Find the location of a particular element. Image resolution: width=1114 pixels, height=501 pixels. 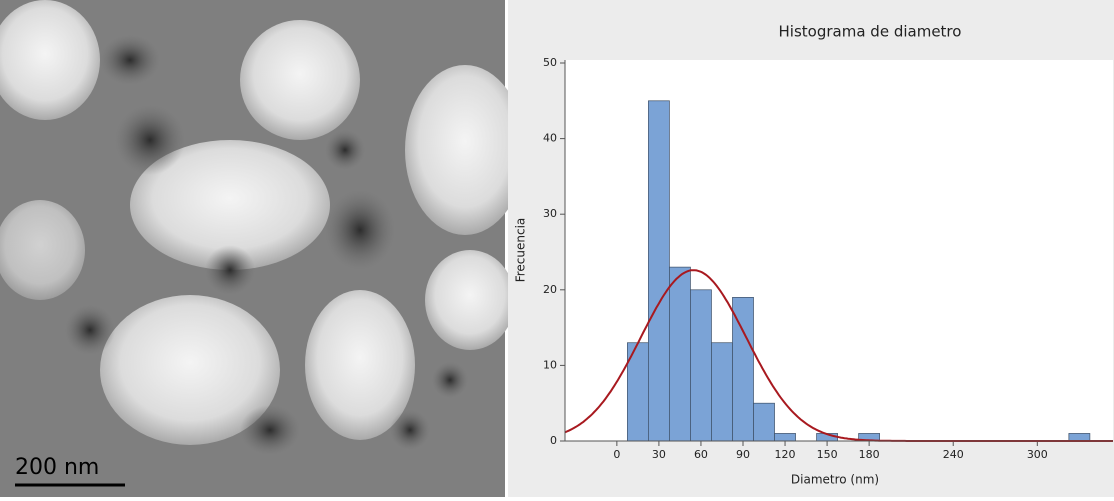

y-tick-label: 40 is located at coordinates (550, 138).